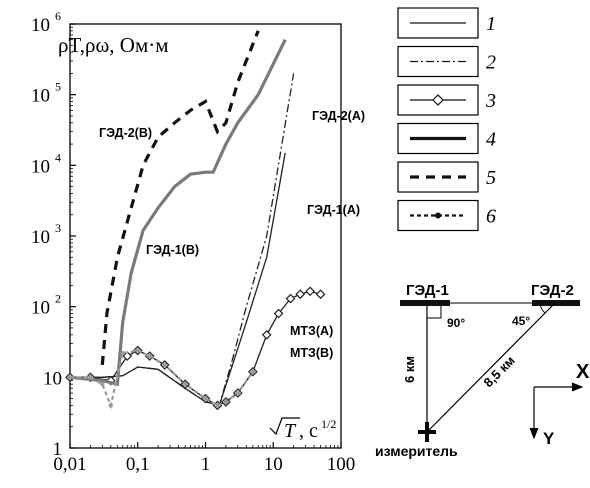 This screenshot has width=590, height=488. Describe the element at coordinates (446, 61) in the screenshot. I see `legend-entry: 2` at that location.